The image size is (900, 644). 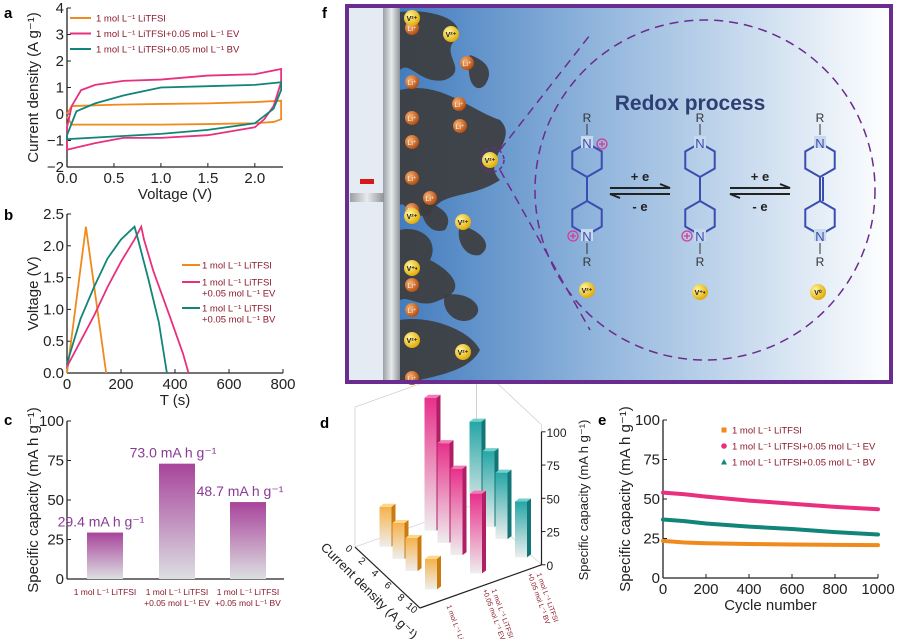 I want to click on y-tick-label: 0, so click(x=60, y=114).